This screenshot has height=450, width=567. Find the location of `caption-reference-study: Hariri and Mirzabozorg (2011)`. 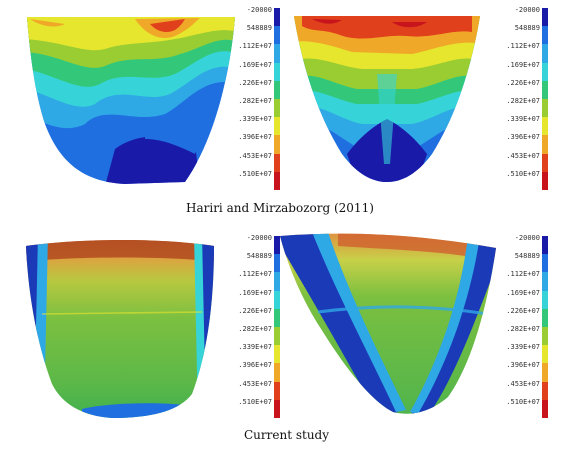

caption-reference-study: Hariri and Mirzabozorg (2011) is located at coordinates (280, 208).